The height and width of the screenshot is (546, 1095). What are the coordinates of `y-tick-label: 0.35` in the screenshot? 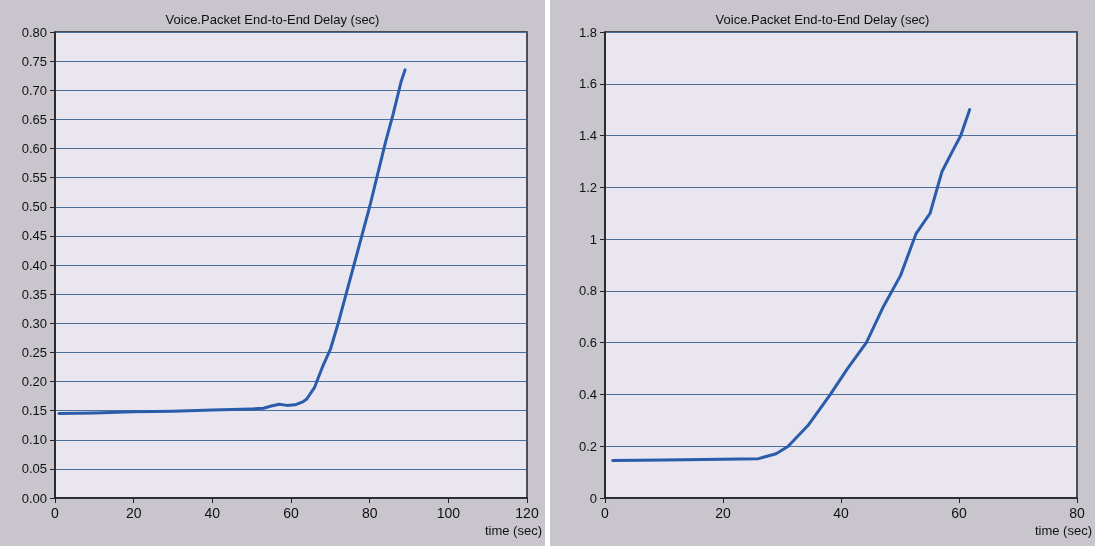 It's located at (34, 294).